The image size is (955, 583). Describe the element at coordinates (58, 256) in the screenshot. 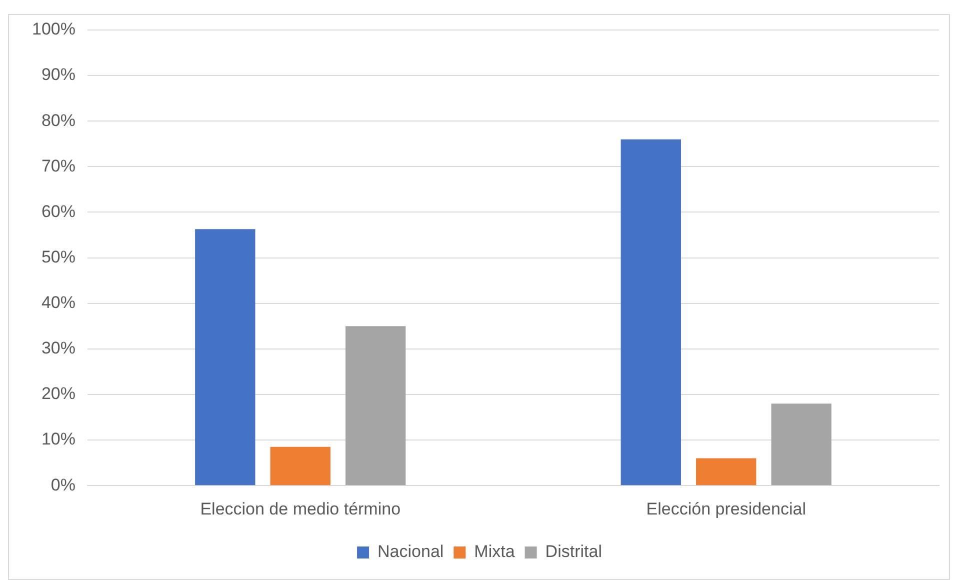

I see `y-tick-label: 50%` at that location.